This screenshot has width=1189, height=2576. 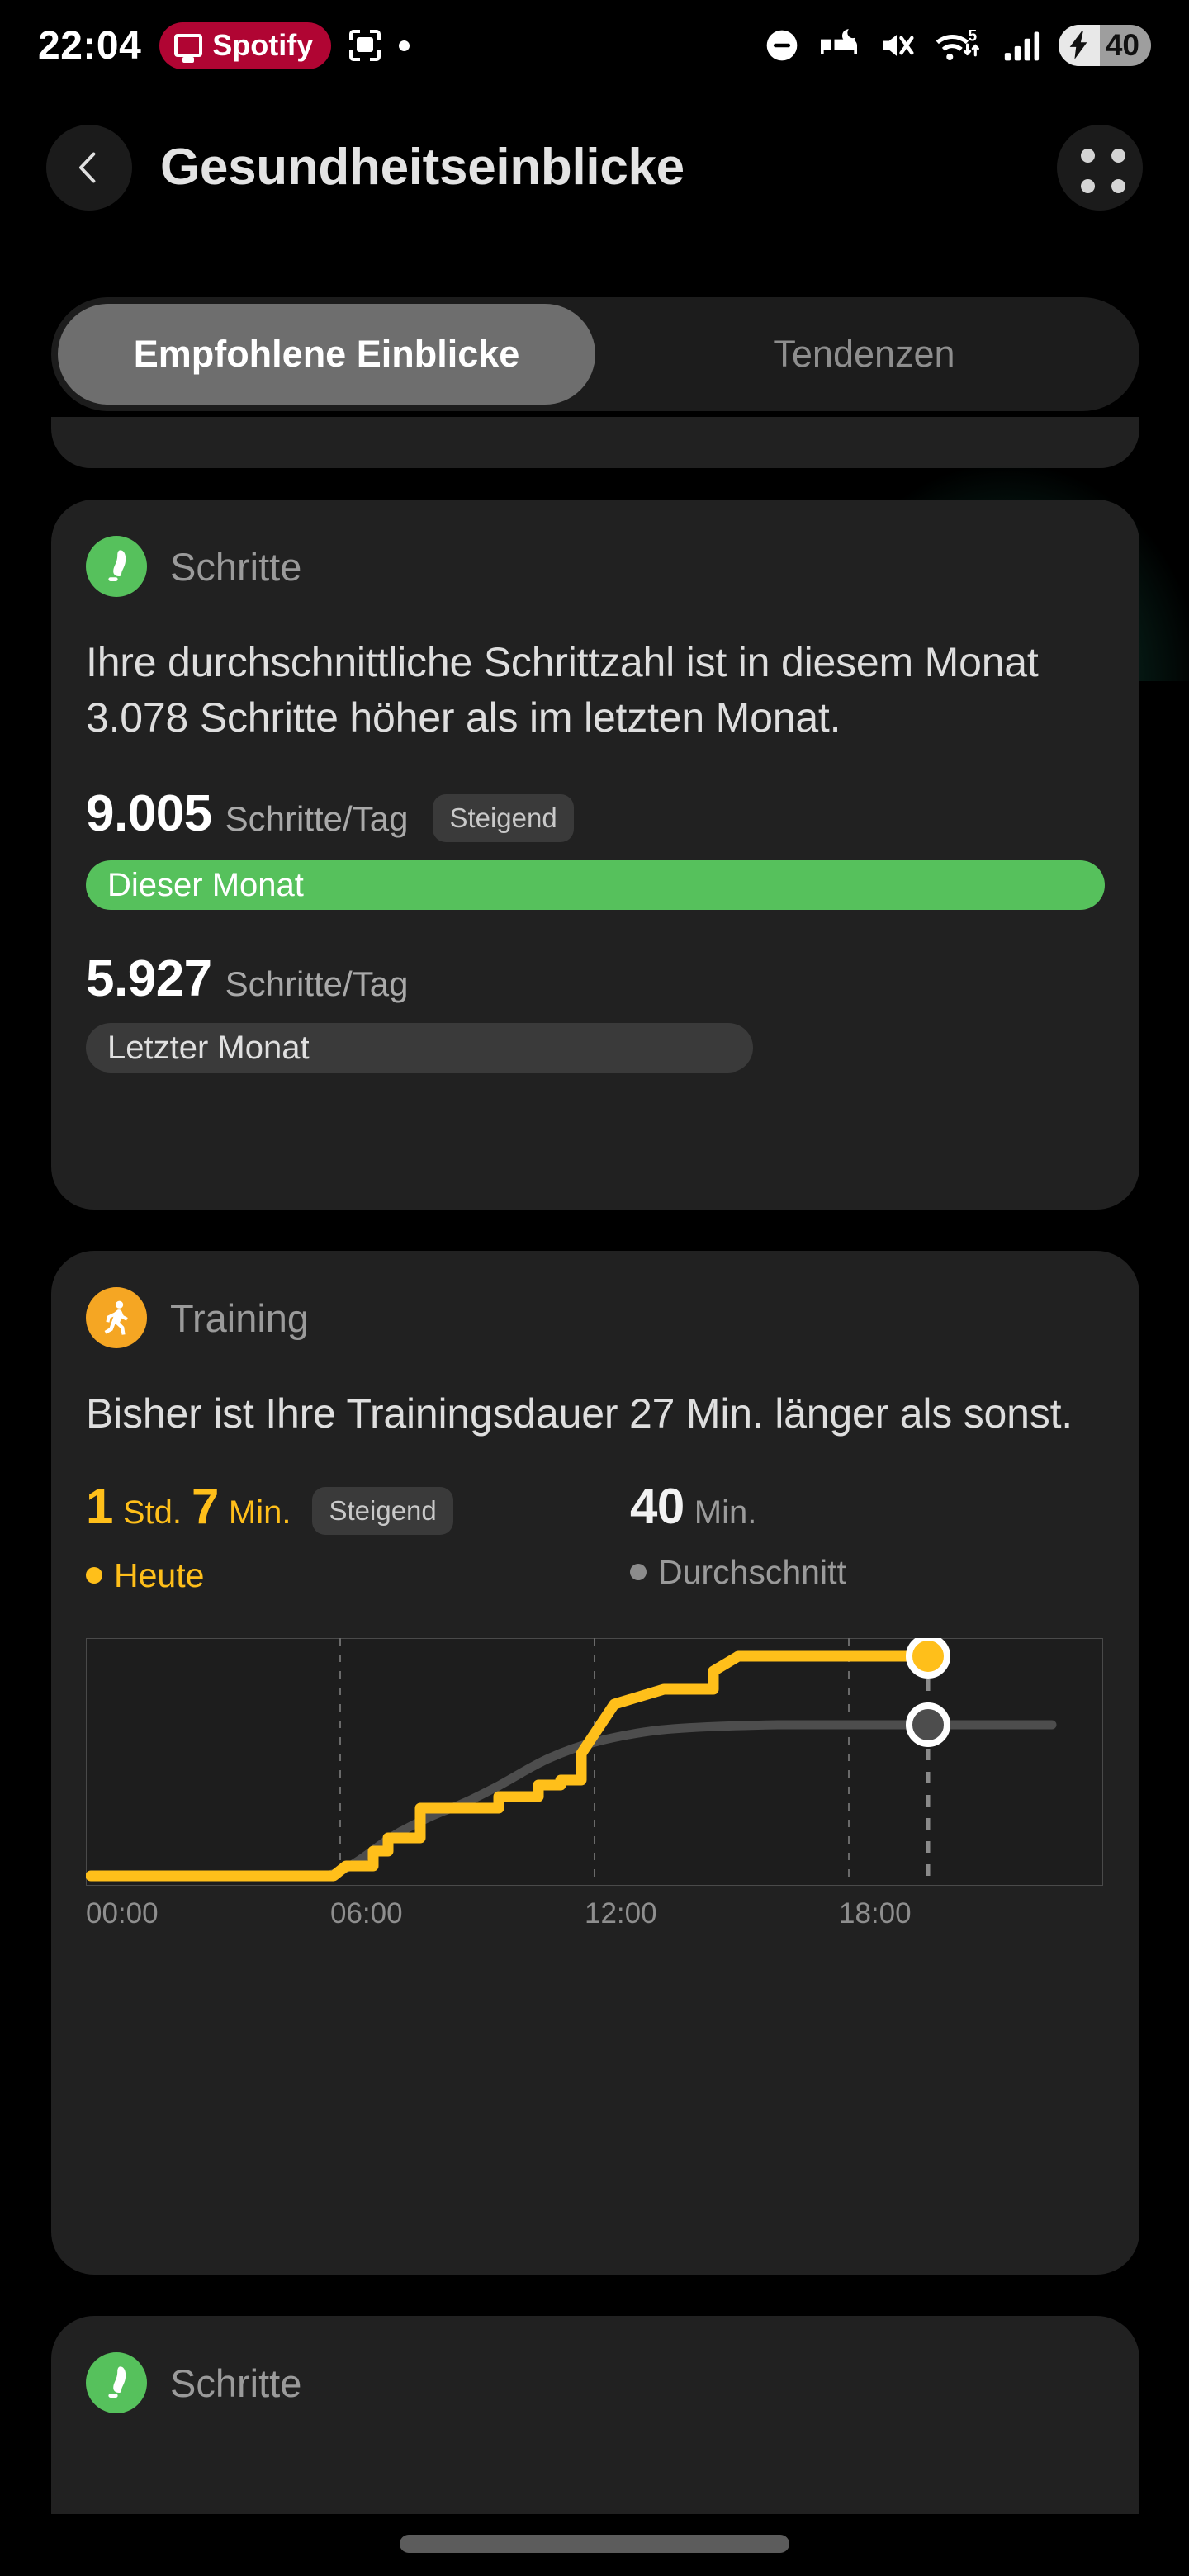 What do you see at coordinates (365, 45) in the screenshot?
I see `screenshot-capture-icon` at bounding box center [365, 45].